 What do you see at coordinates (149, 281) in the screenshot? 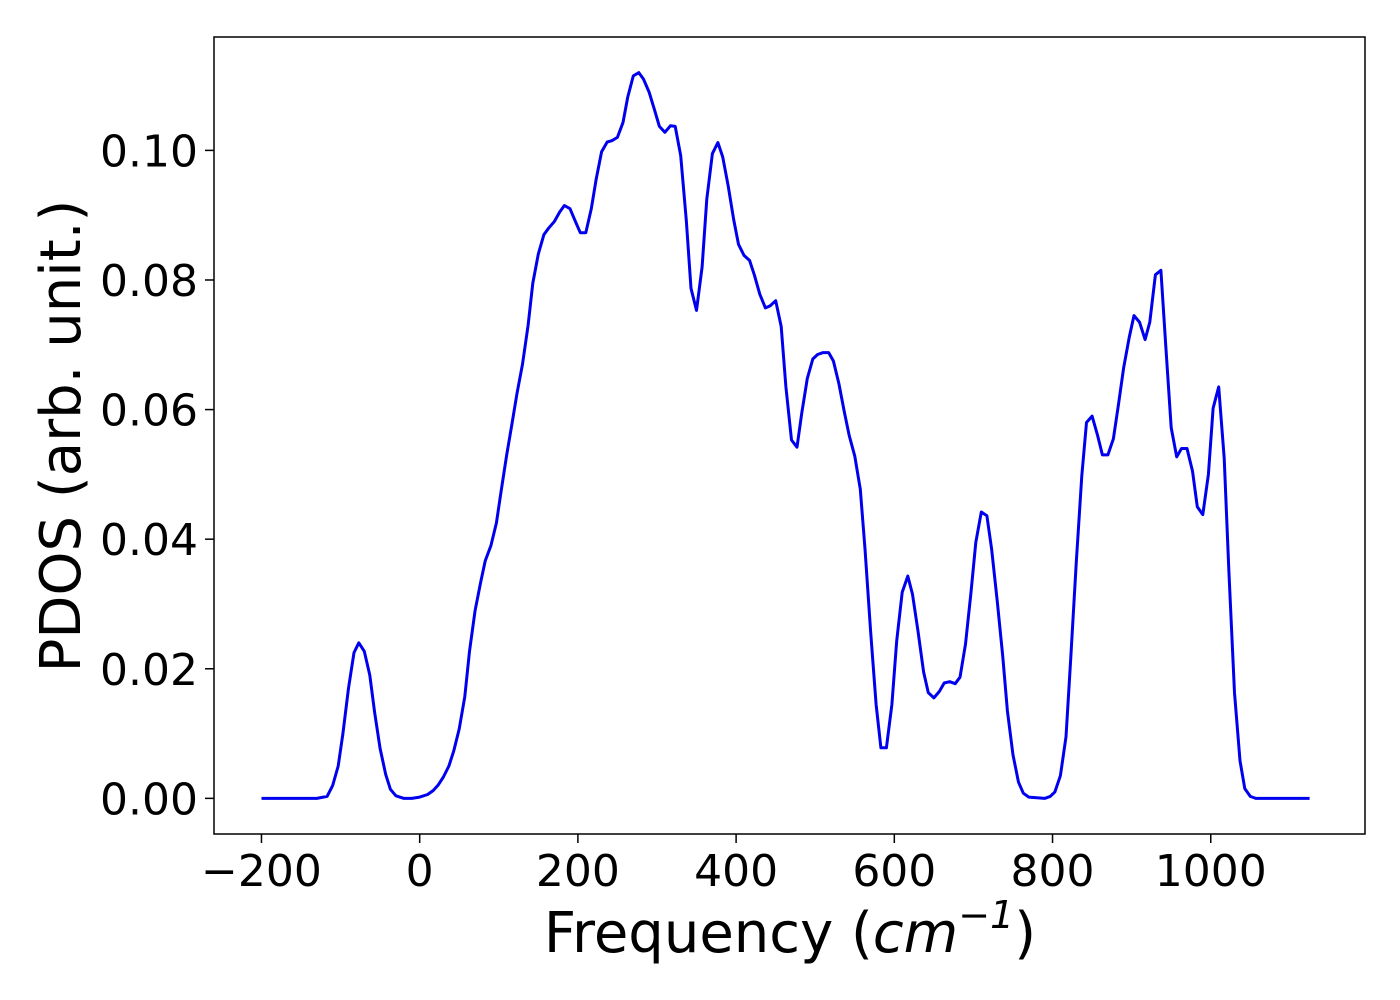
I see `y-tick-label: 0.08` at bounding box center [149, 281].